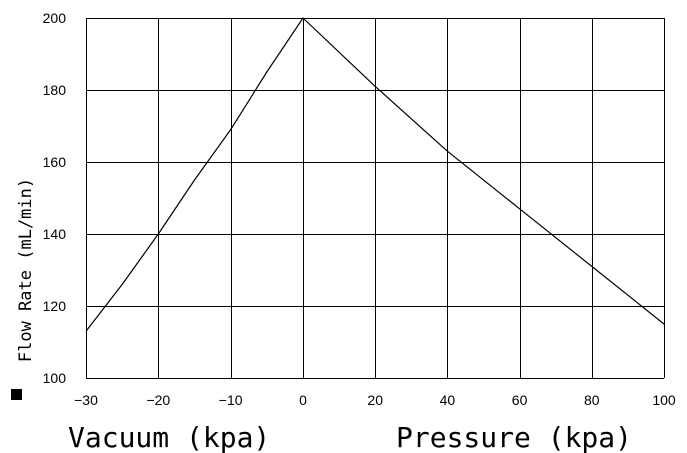 The height and width of the screenshot is (453, 687). What do you see at coordinates (158, 400) in the screenshot?
I see `x-tick-label: −20` at bounding box center [158, 400].